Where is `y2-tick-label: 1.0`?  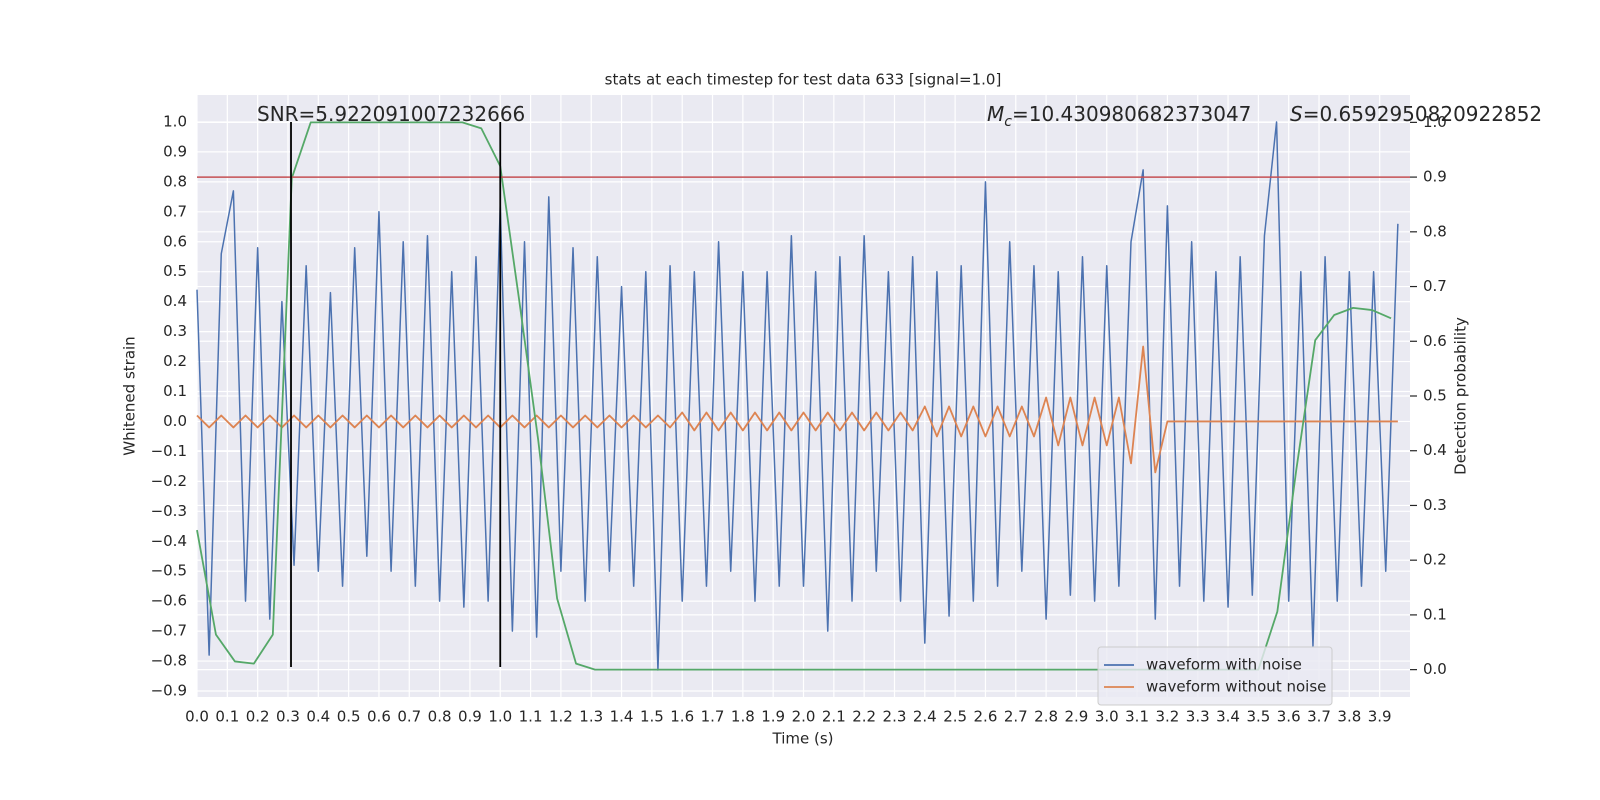 y2-tick-label: 1.0 is located at coordinates (1435, 122).